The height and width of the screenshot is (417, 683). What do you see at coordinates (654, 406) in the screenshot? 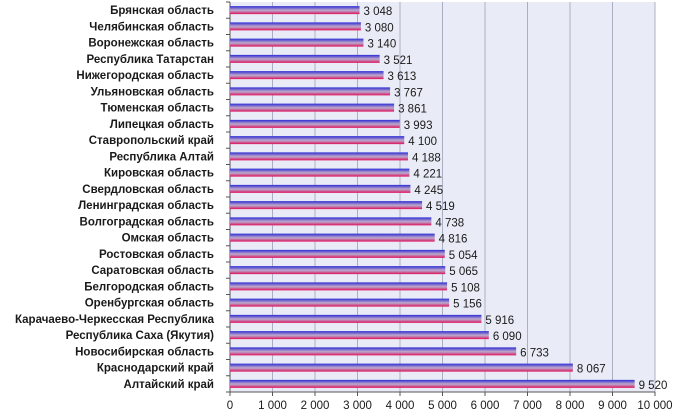
I see `x-tick-label: 10 000` at bounding box center [654, 406].